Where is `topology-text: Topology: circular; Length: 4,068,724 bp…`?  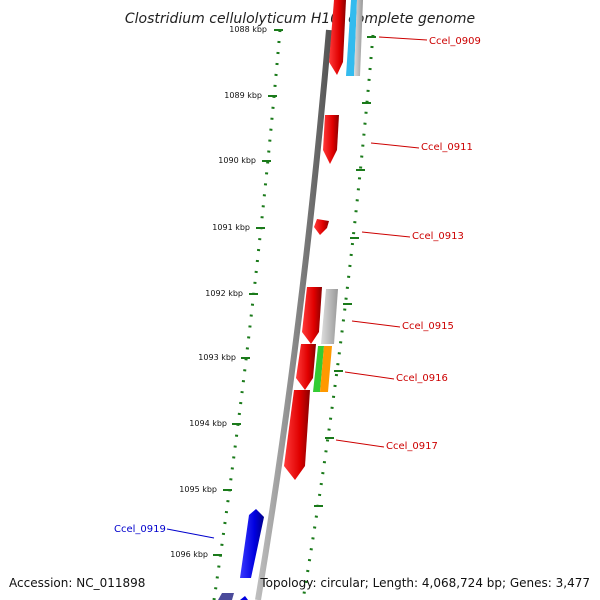
topology-text: Topology: circular; Length: 4,068,724 bp… is located at coordinates (424, 583).